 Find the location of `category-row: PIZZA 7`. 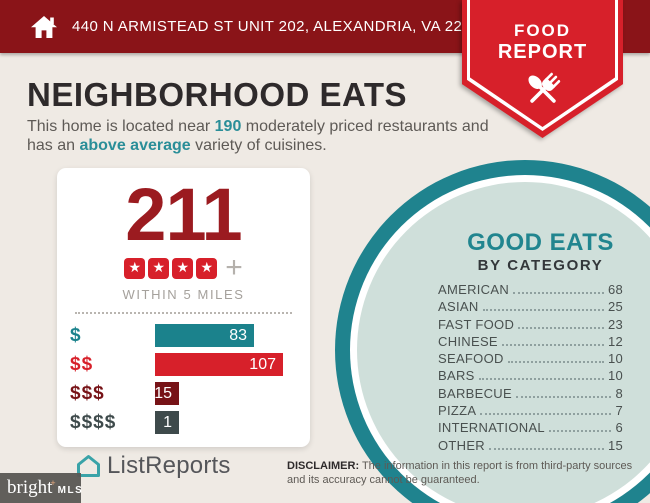

category-row: PIZZA 7 is located at coordinates (530, 411).